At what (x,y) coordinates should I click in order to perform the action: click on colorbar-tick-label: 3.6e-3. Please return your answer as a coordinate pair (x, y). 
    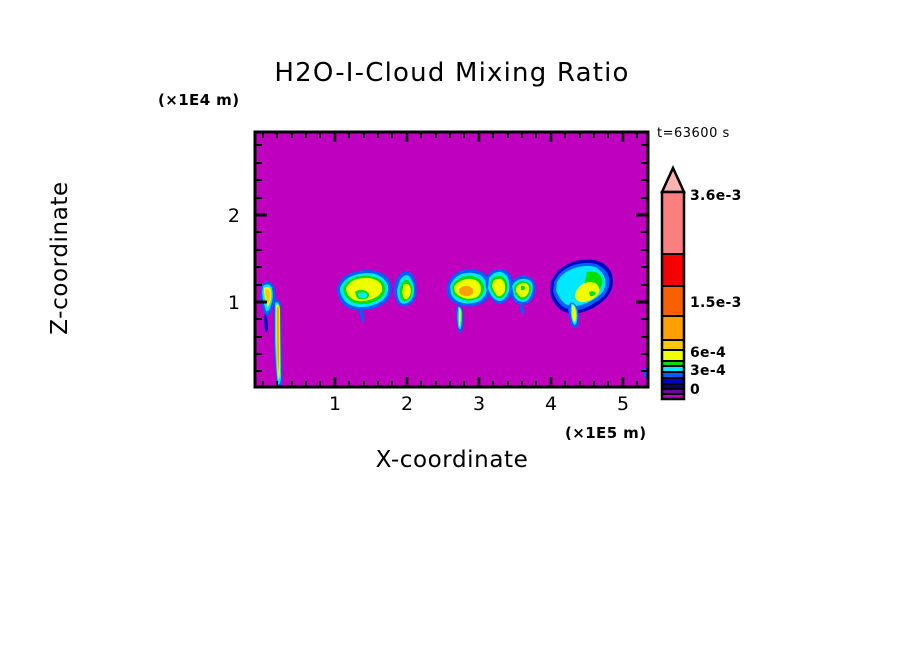
    Looking at the image, I should click on (716, 196).